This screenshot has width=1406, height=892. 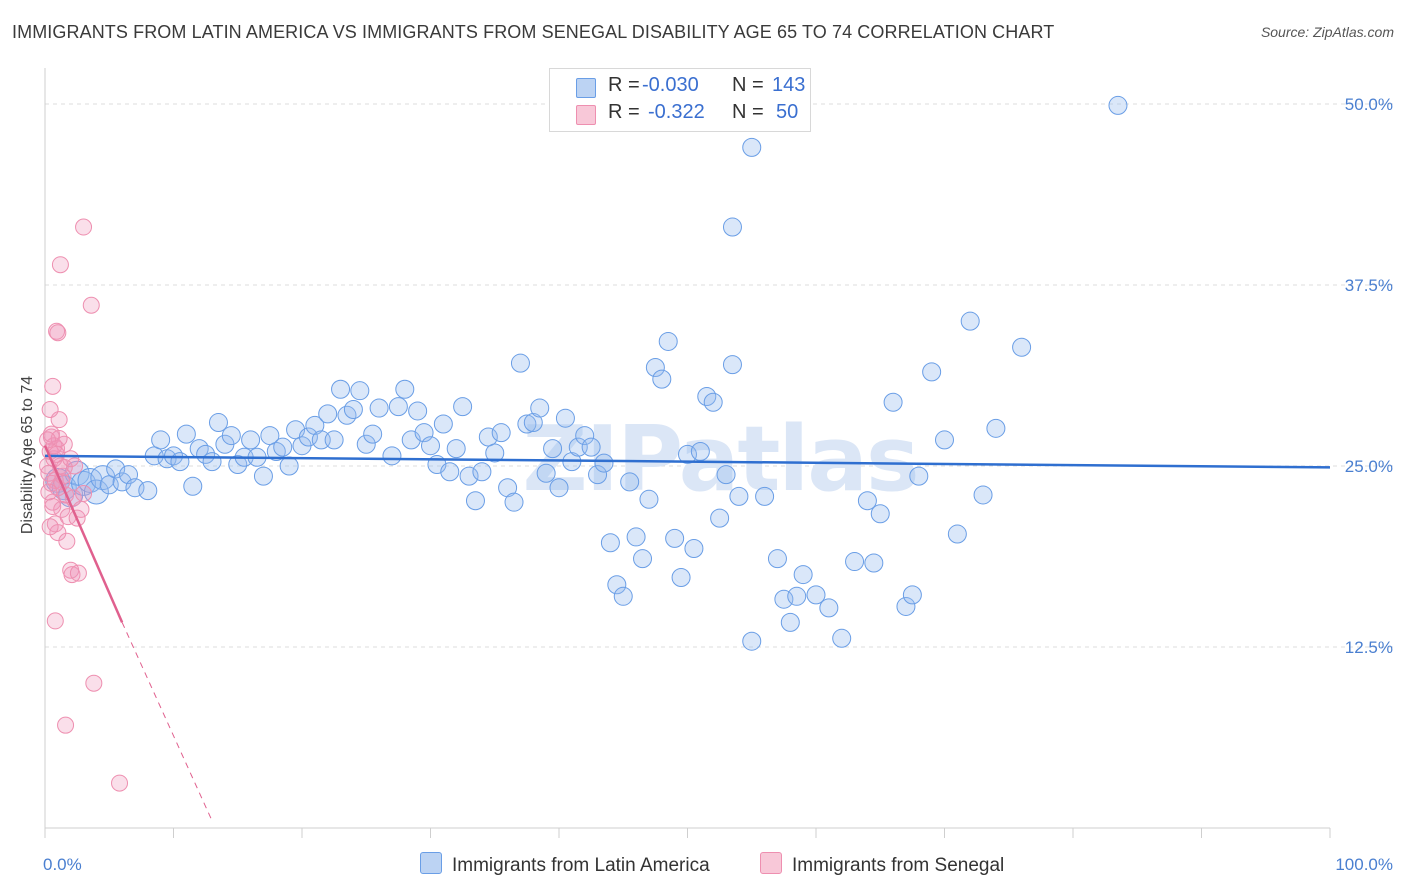 I want to click on x-tick-label: 0.0%, so click(x=62, y=864).